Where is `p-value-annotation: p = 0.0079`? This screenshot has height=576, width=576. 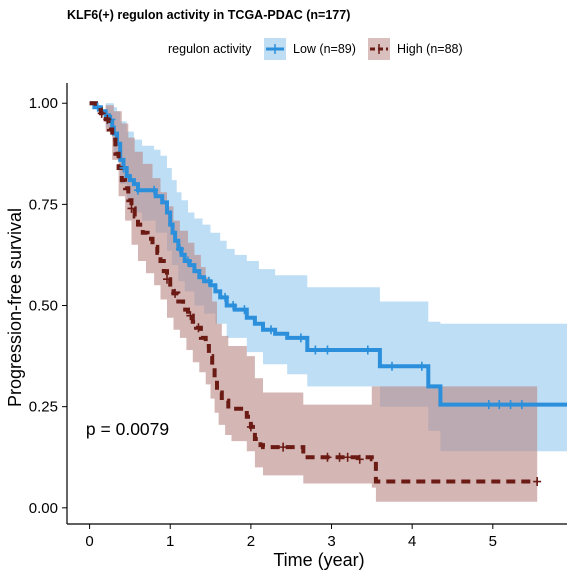 p-value-annotation: p = 0.0079 is located at coordinates (127, 429).